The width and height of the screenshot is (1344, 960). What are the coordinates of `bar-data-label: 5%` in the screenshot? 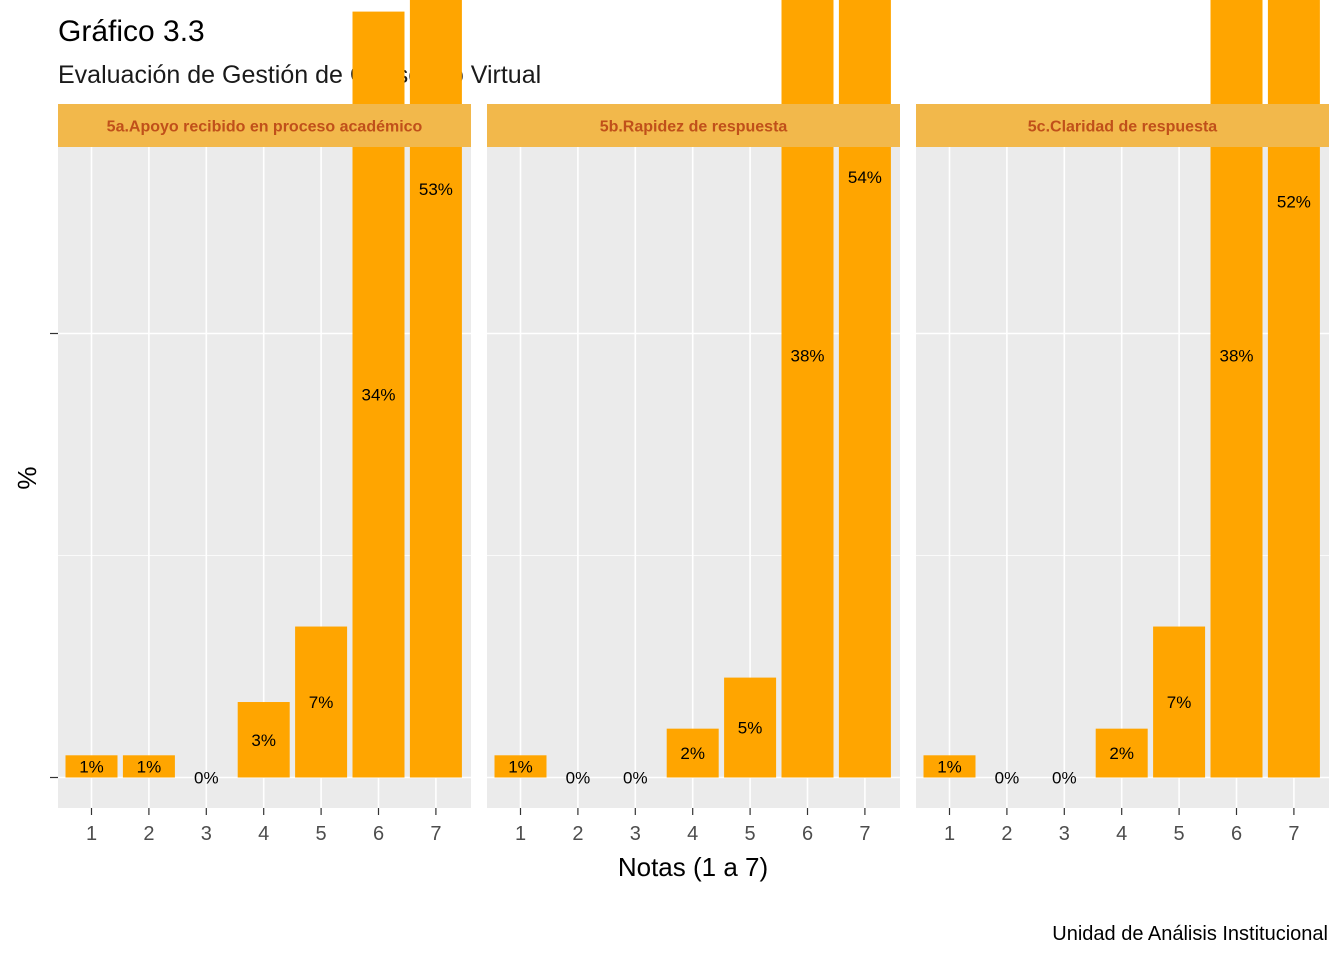 It's located at (750, 728).